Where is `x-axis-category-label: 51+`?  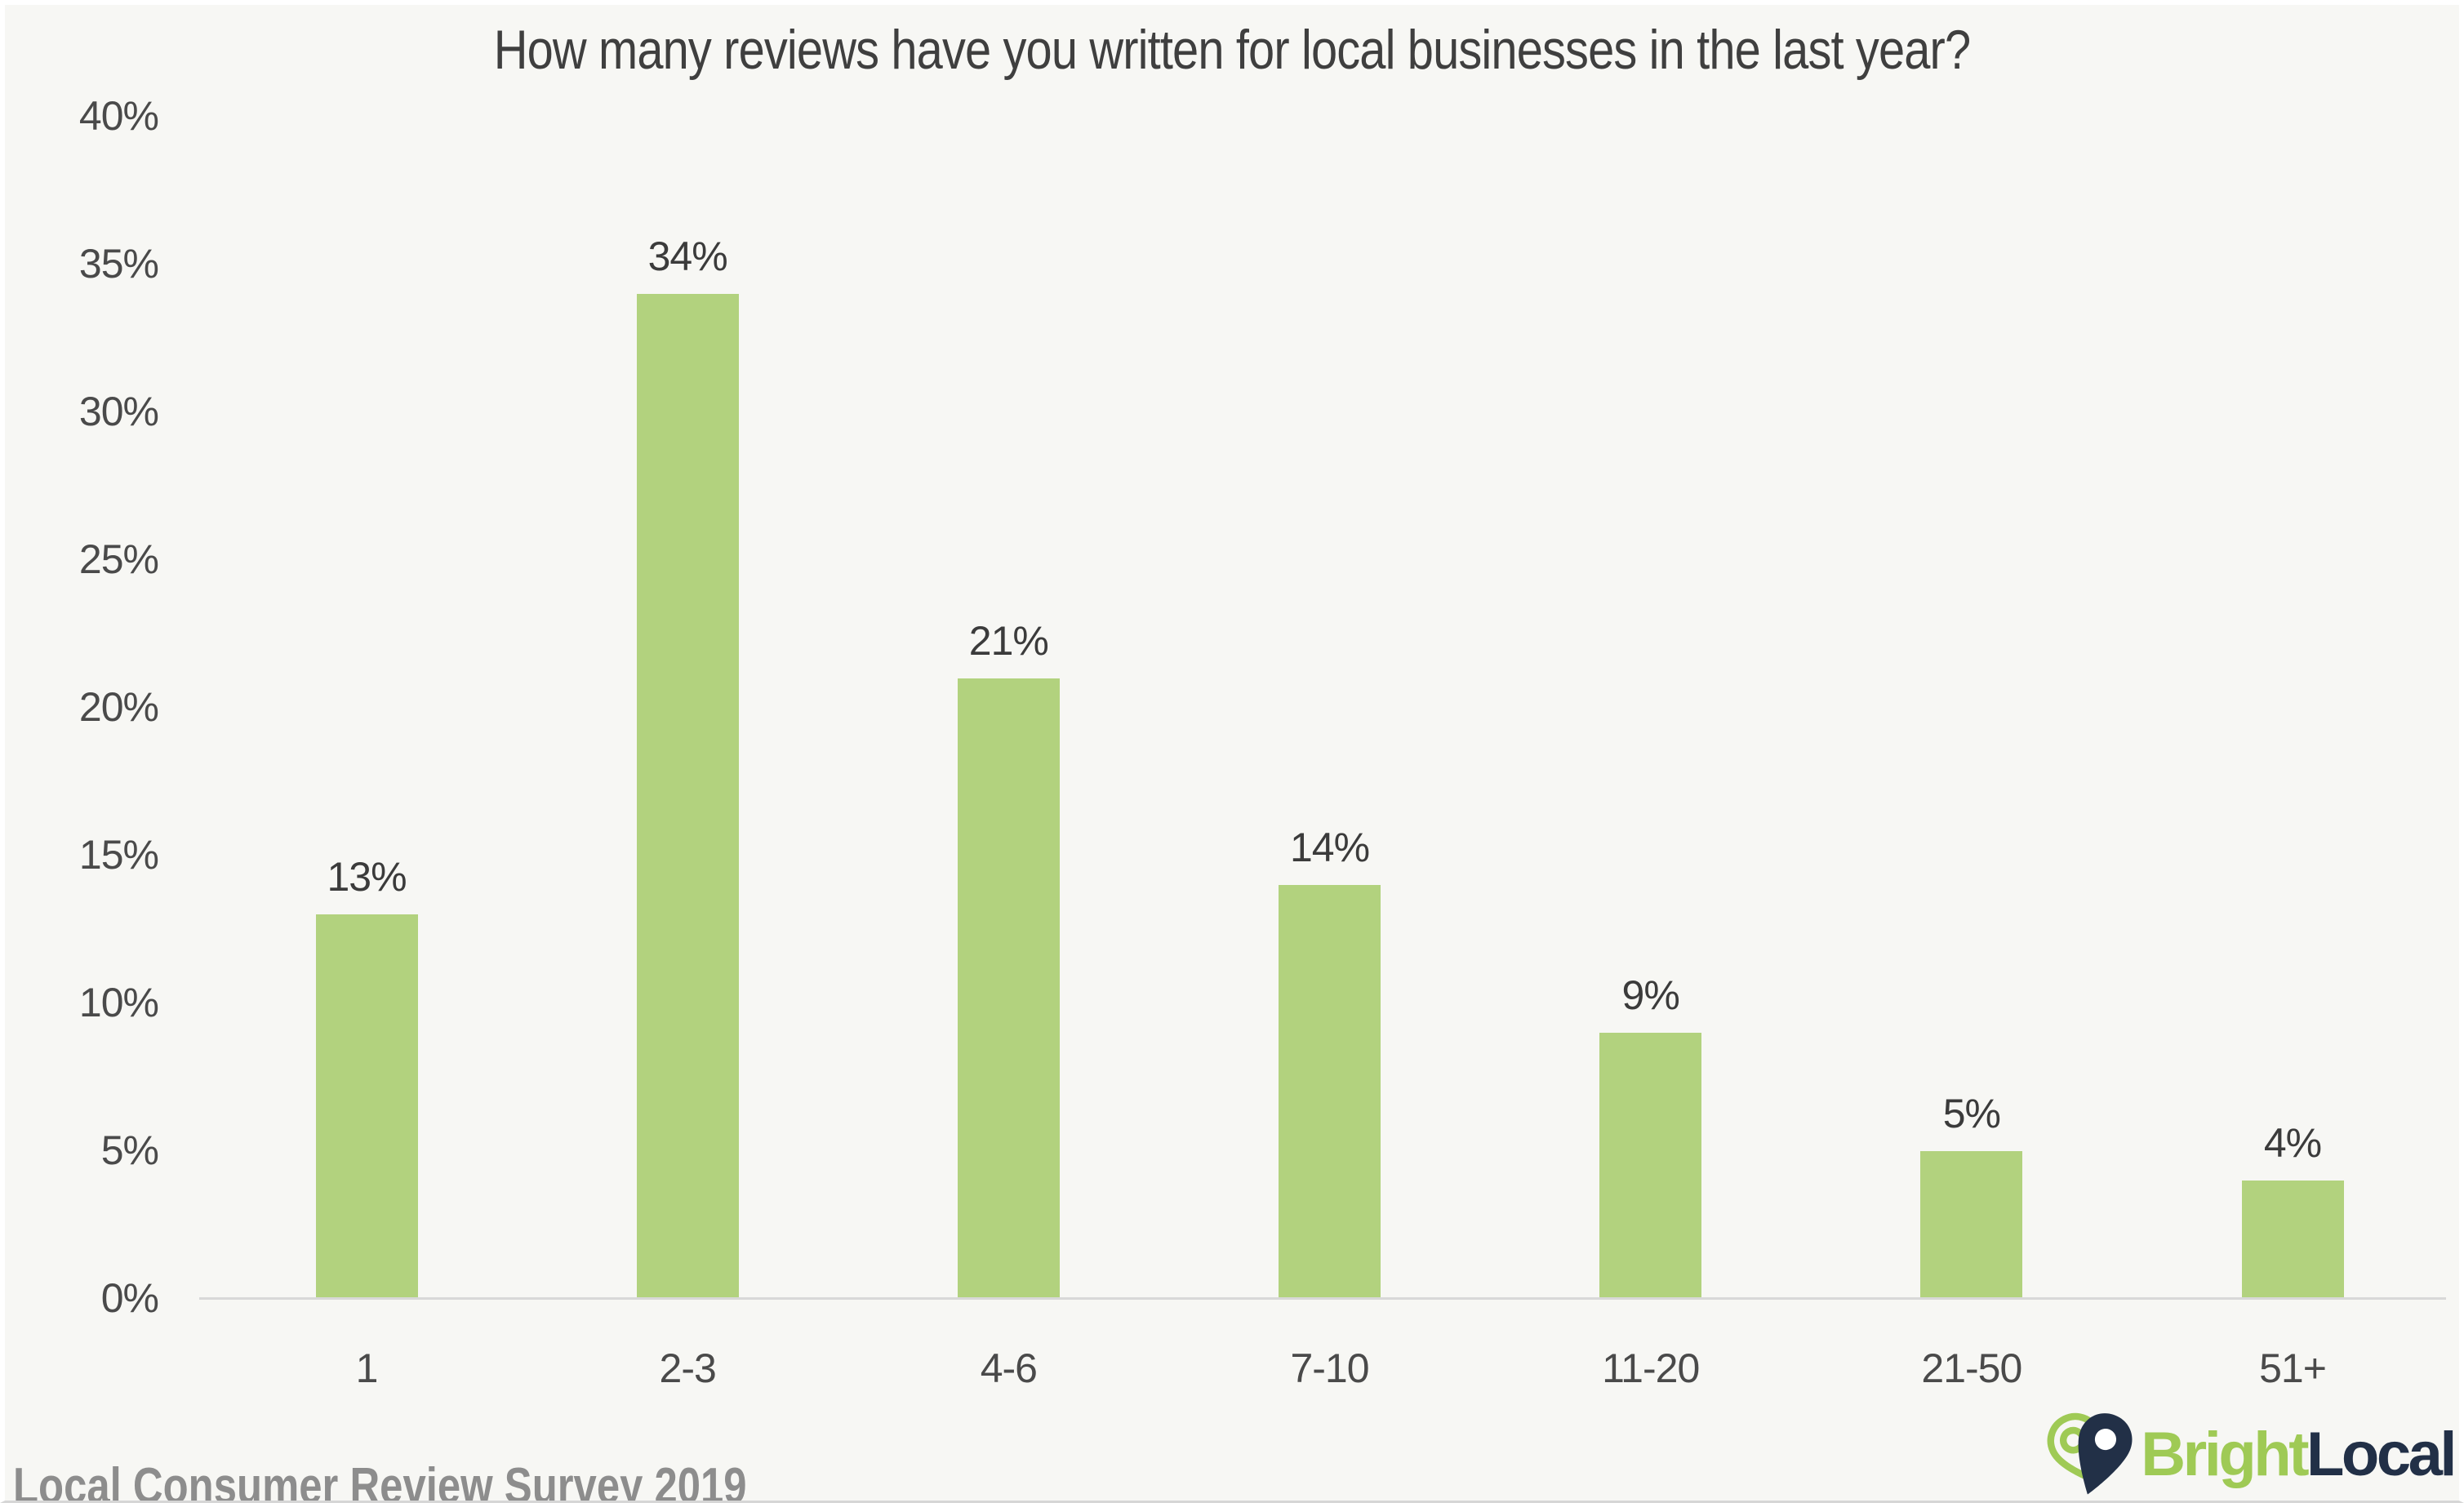 x-axis-category-label: 51+ is located at coordinates (2293, 1368).